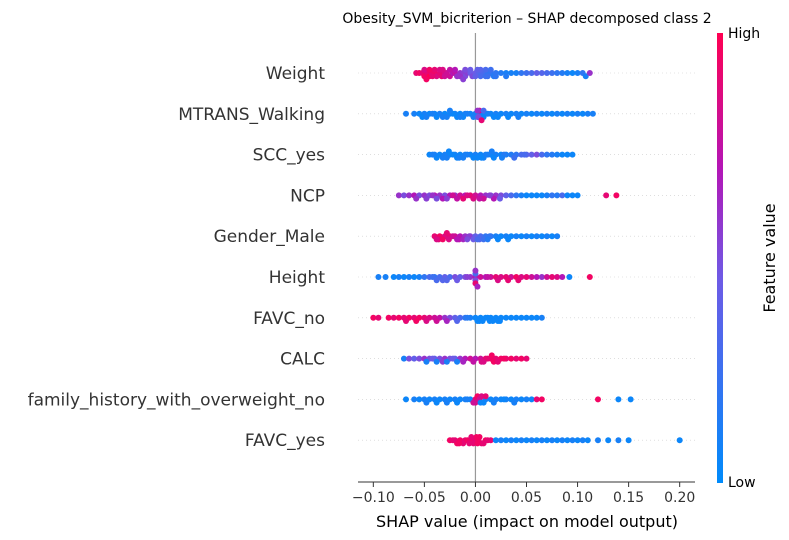  I want to click on x-tick-label: 0.10, so click(577, 498).